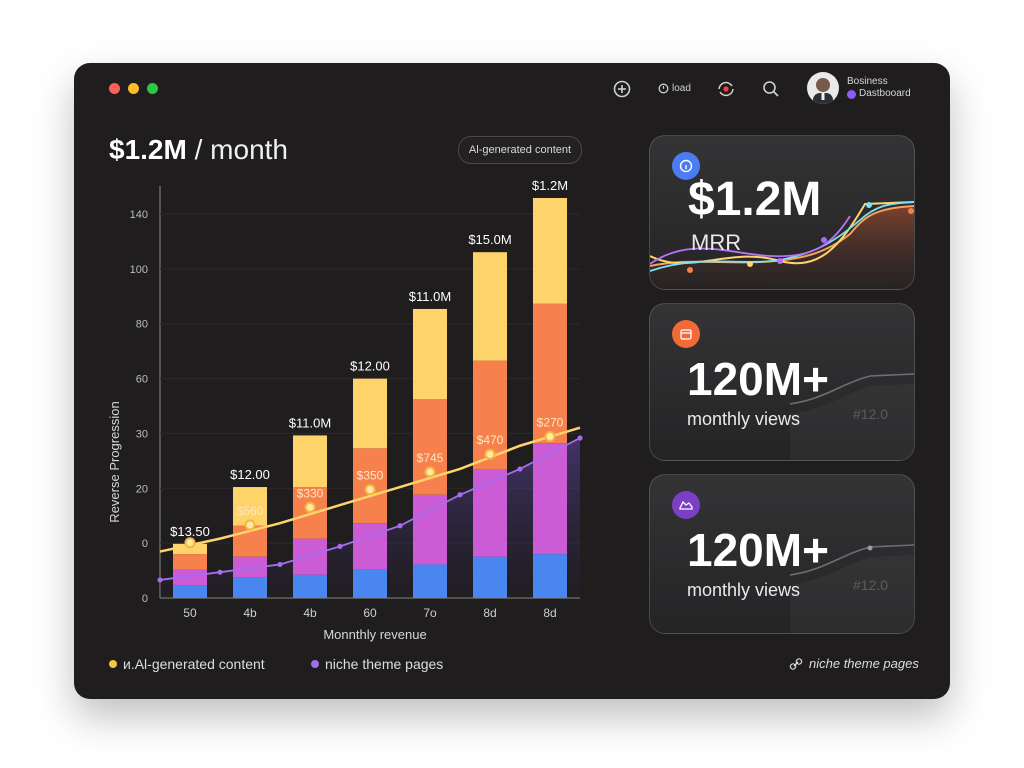 The image size is (1024, 768). I want to click on trend-line-yellow, so click(370, 489).